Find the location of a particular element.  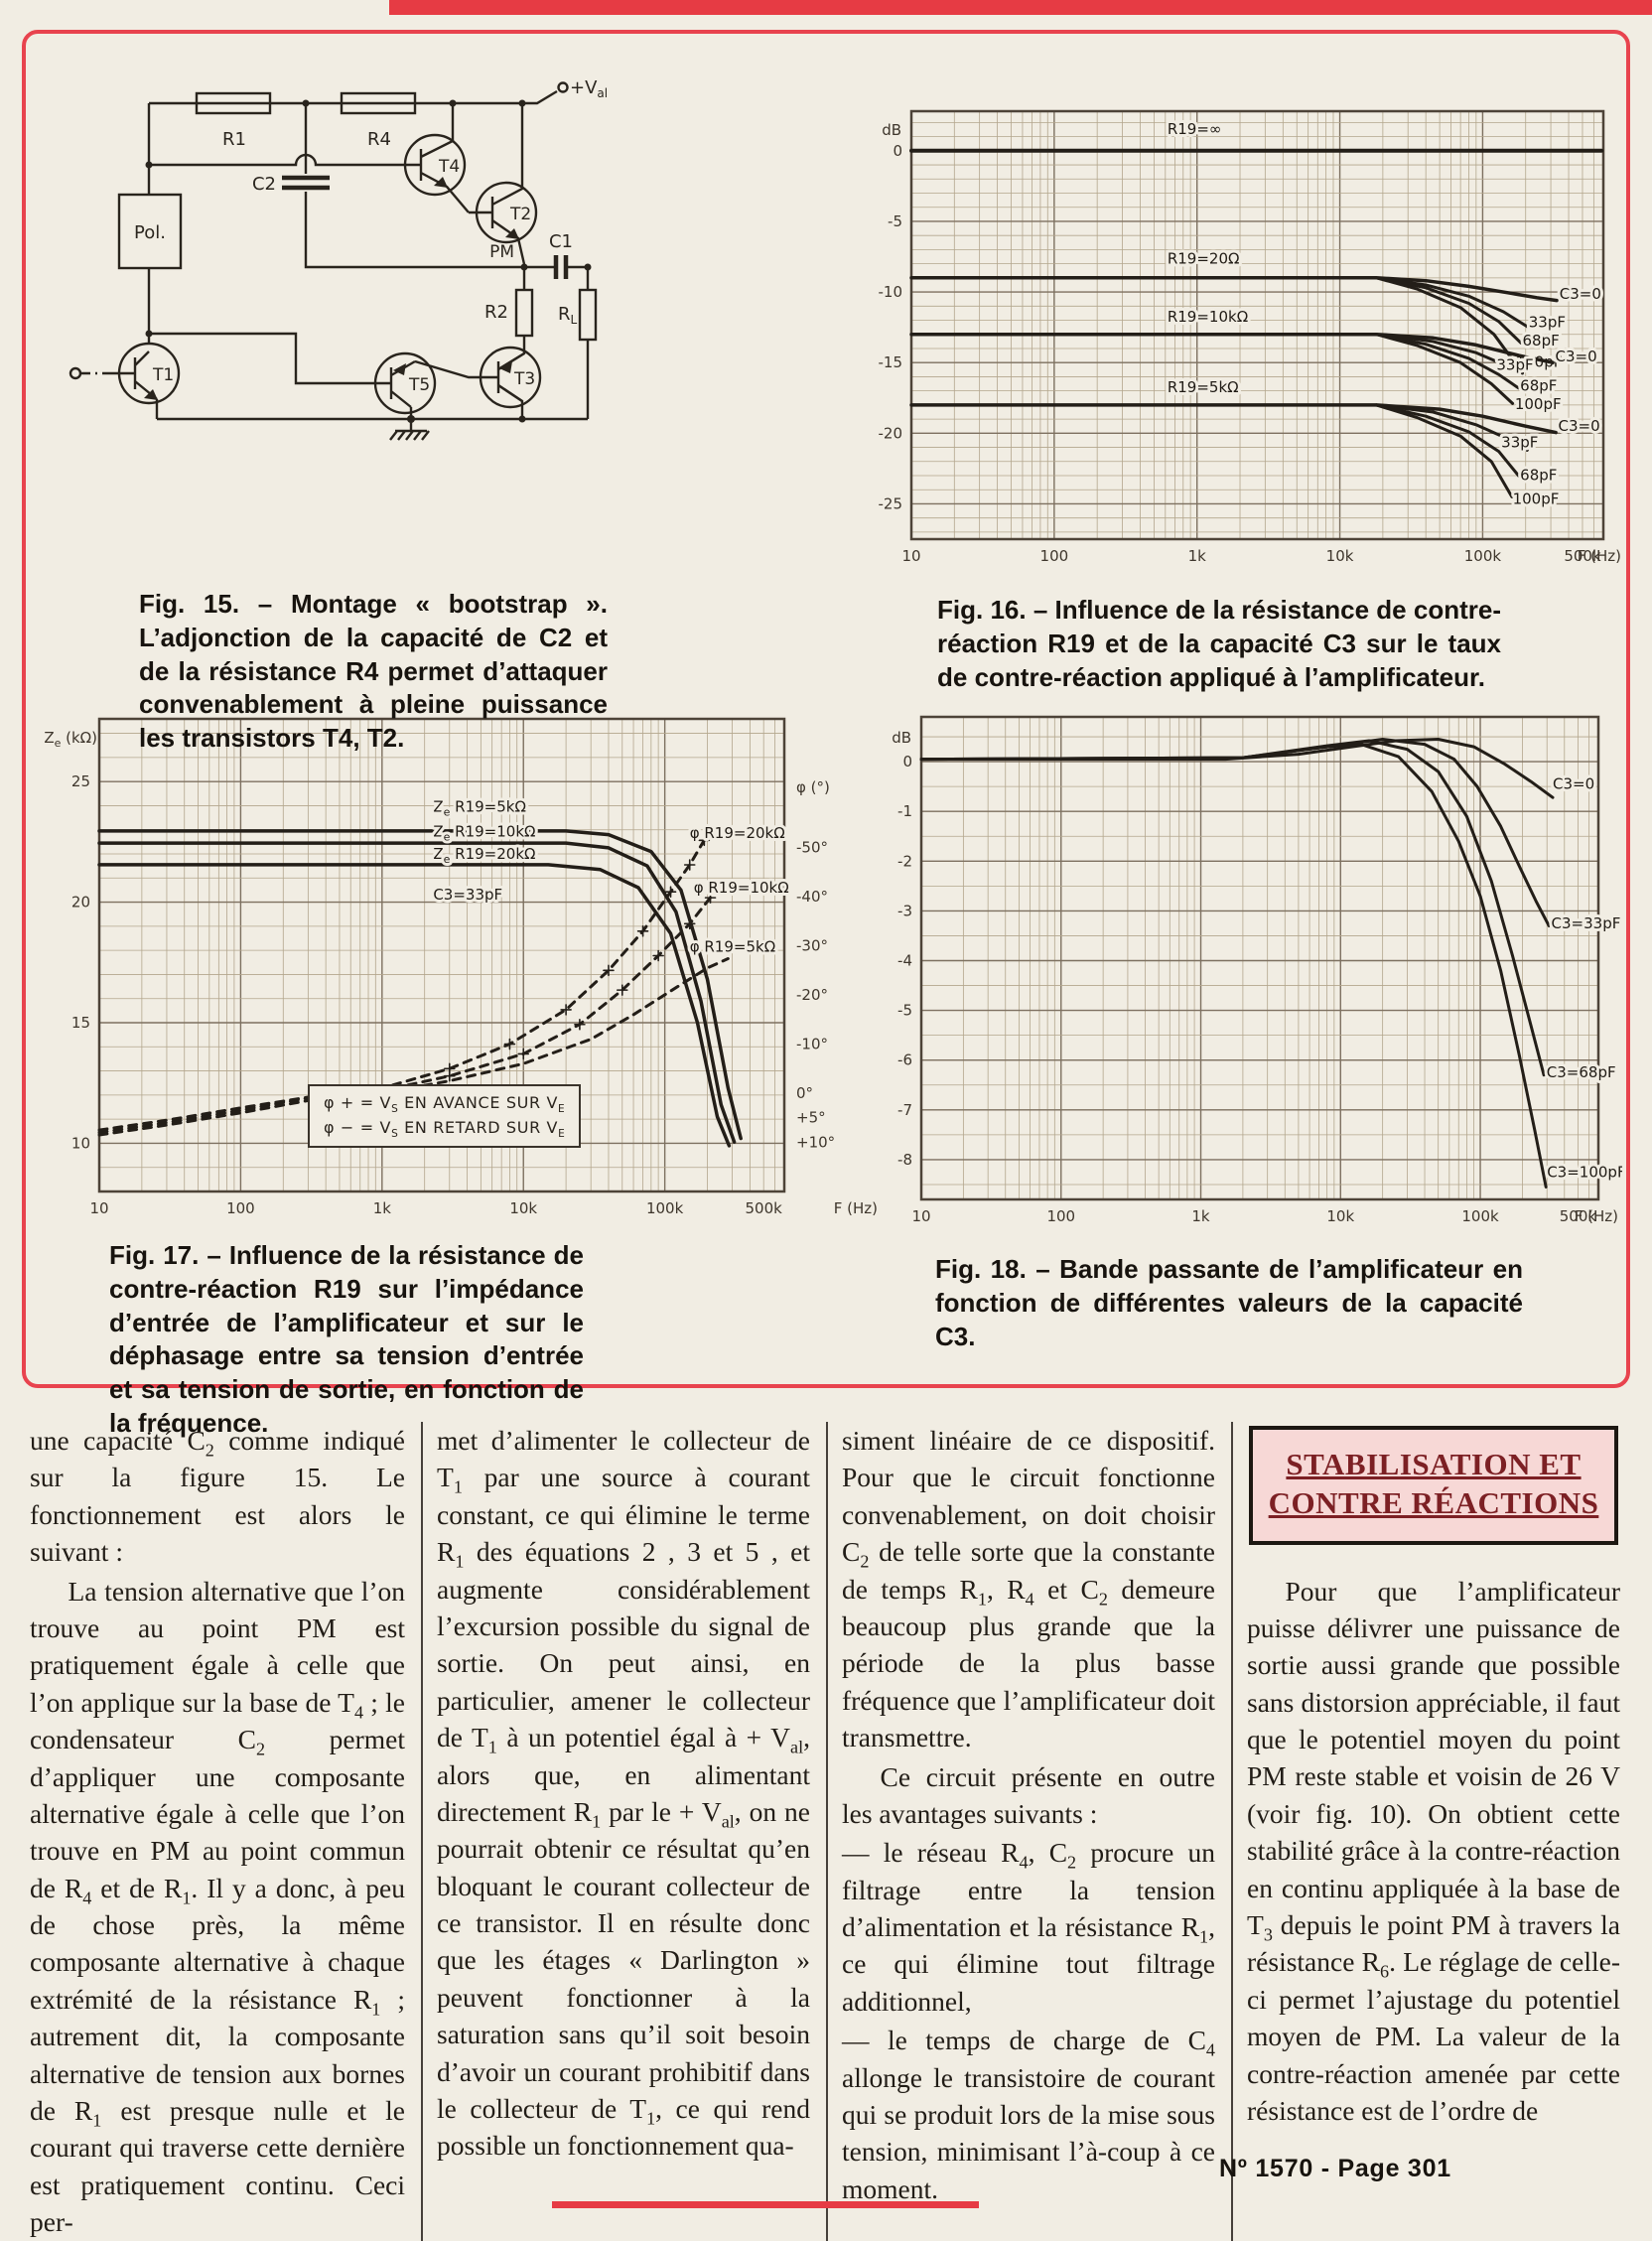

label-pm: PM is located at coordinates (502, 252).